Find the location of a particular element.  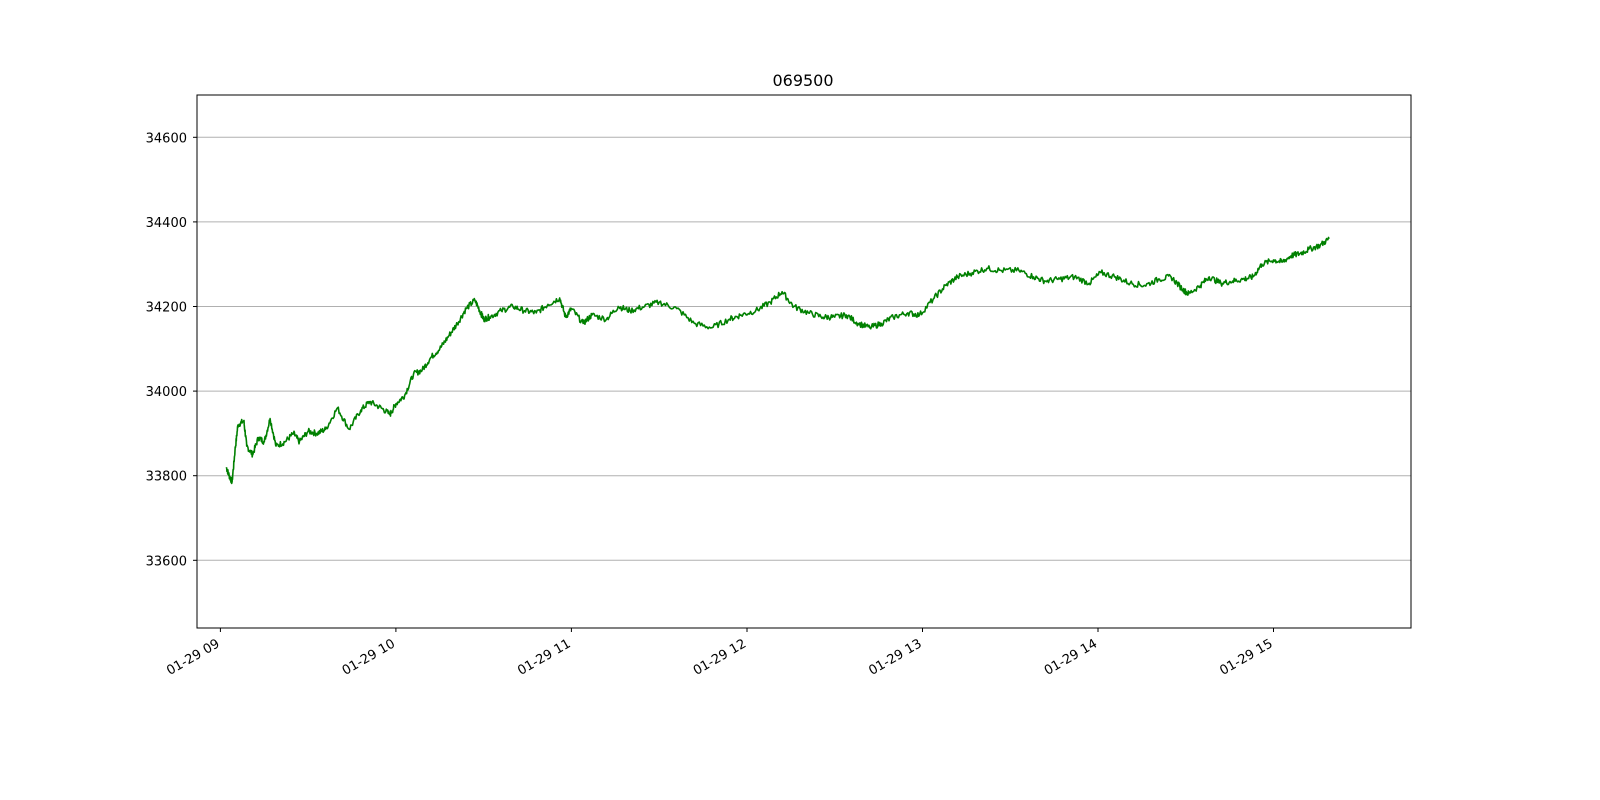

y-tick-label: 33800 is located at coordinates (166, 477).